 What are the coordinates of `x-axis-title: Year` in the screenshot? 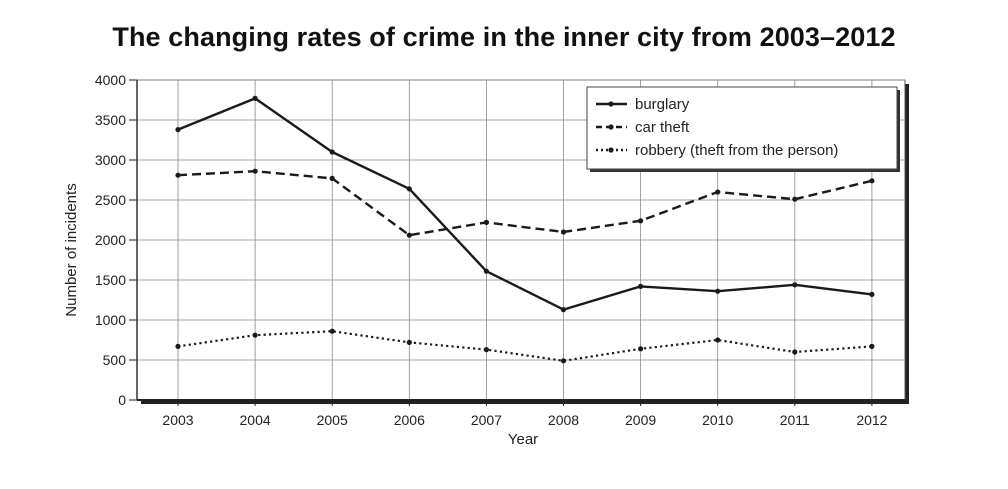 It's located at (523, 439).